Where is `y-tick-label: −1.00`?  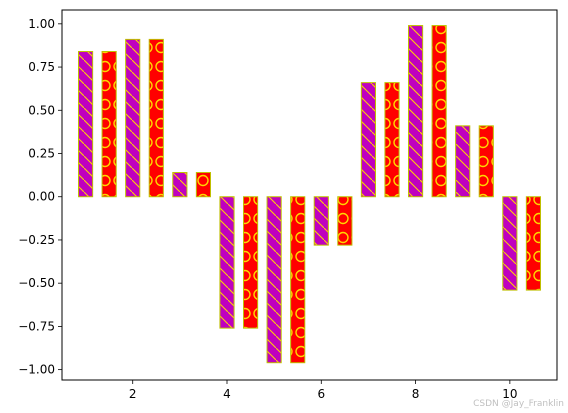 y-tick-label: −1.00 is located at coordinates (36, 370).